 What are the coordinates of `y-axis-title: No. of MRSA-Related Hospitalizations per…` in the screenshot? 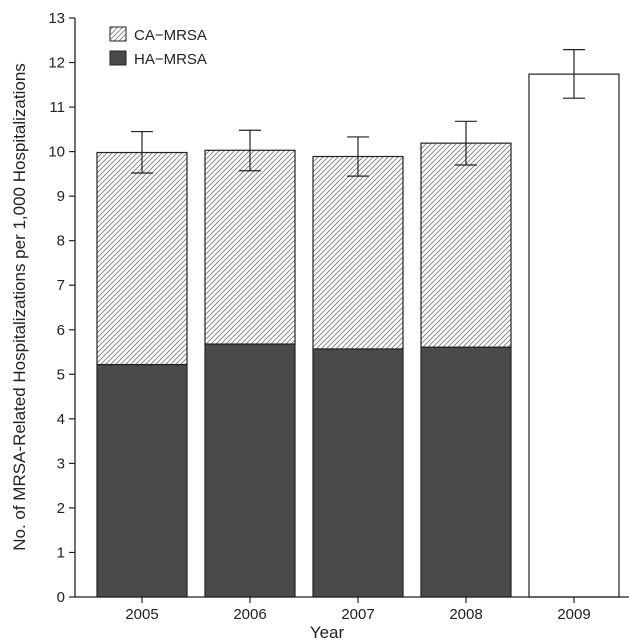 It's located at (19, 307).